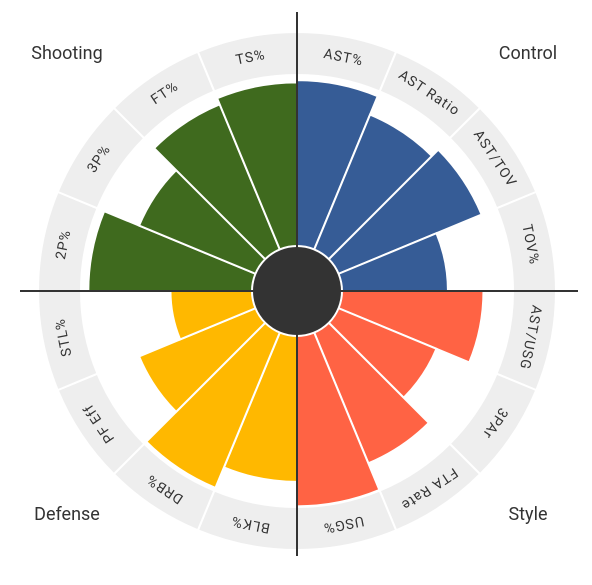 This screenshot has height=585, width=592. What do you see at coordinates (251, 524) in the screenshot?
I see `category-label: BLK%` at bounding box center [251, 524].